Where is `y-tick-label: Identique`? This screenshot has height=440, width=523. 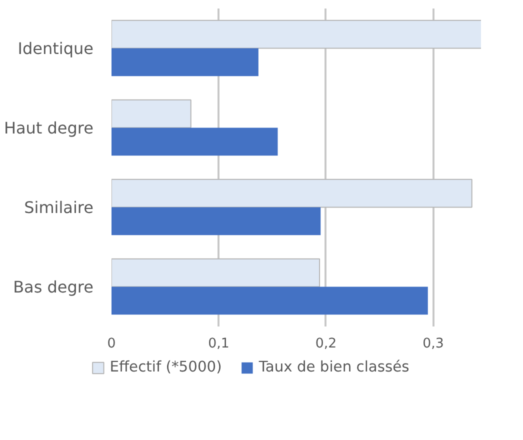
y-tick-label: Identique is located at coordinates (56, 48).